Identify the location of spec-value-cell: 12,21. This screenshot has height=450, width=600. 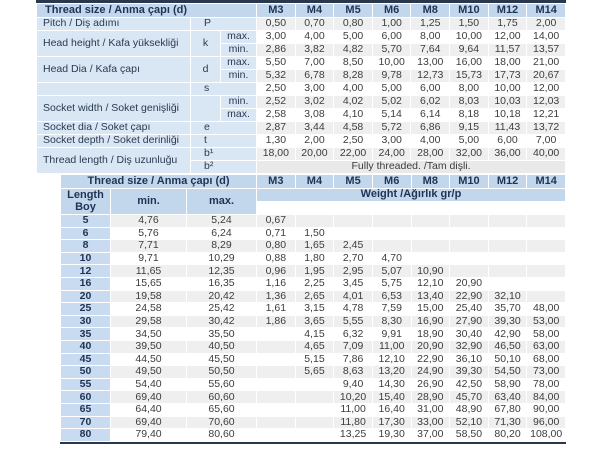
(546, 115).